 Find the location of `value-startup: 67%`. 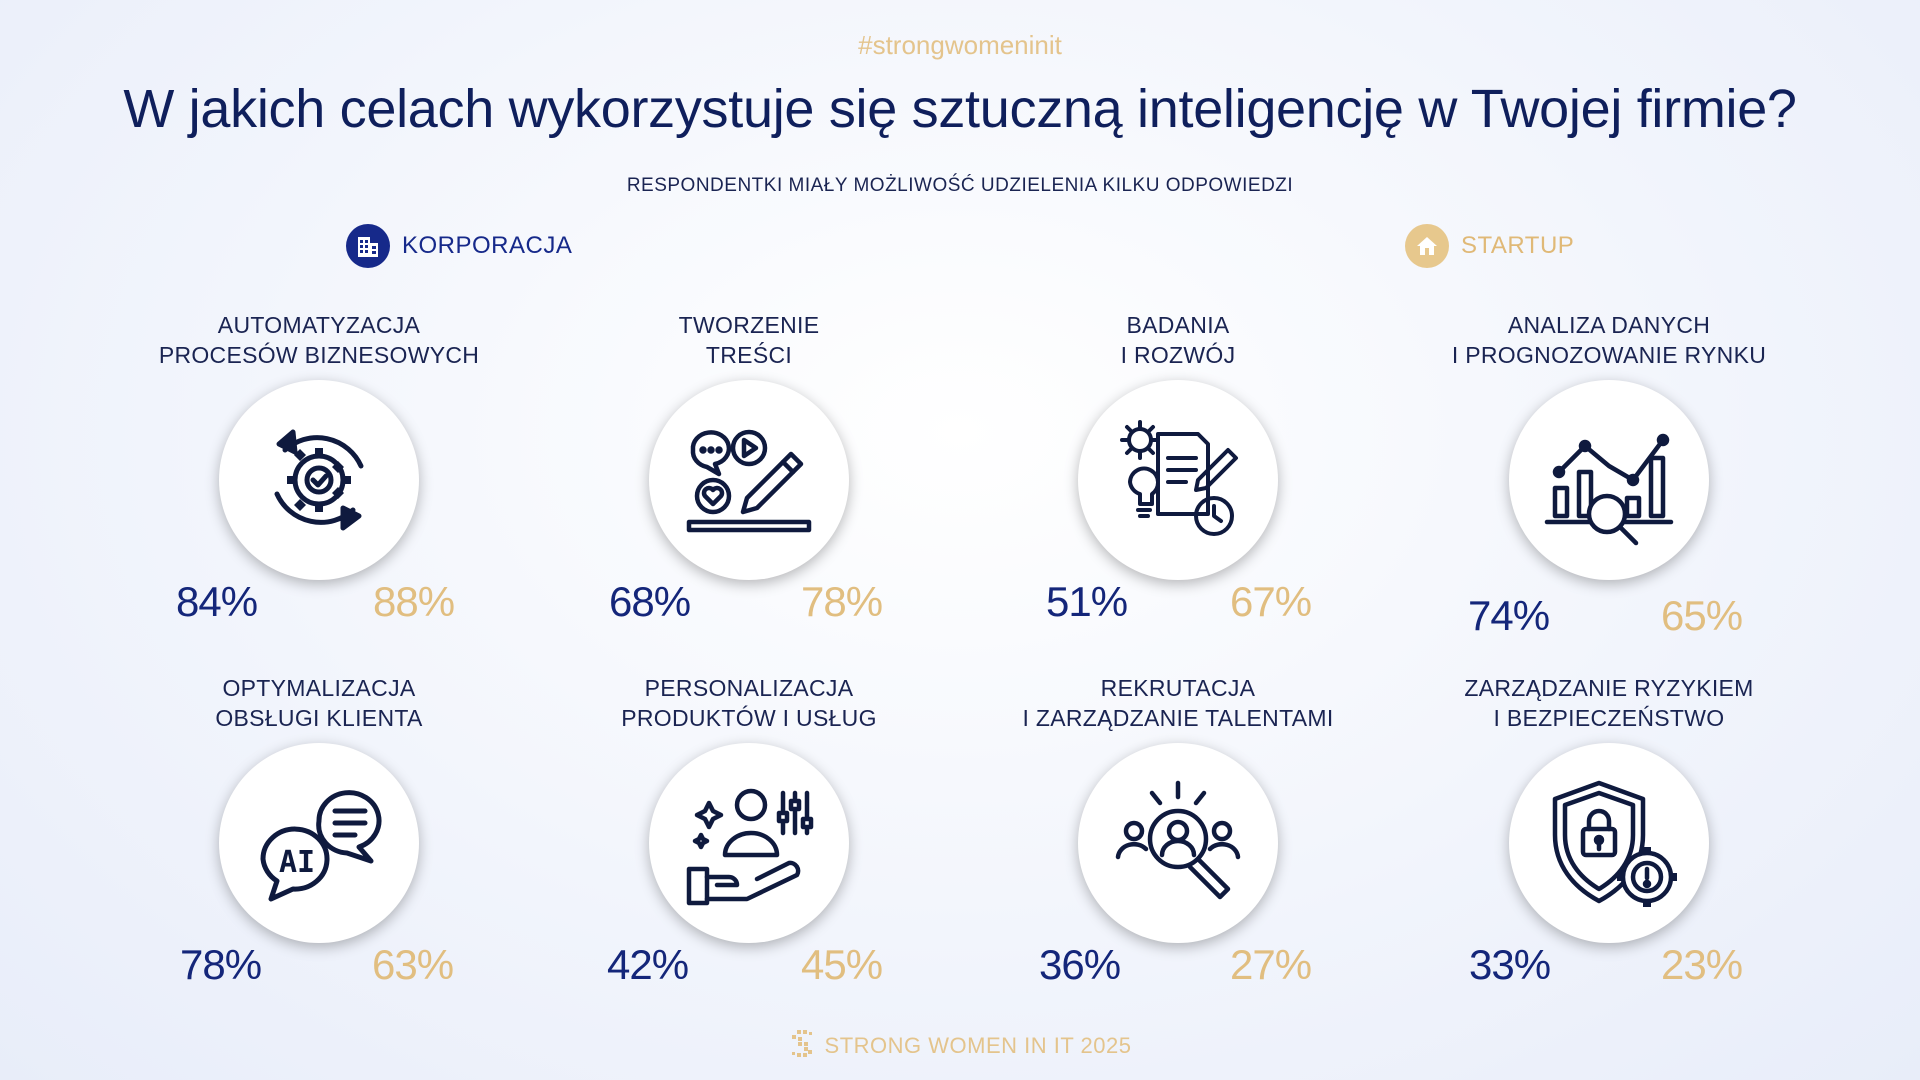

value-startup: 67% is located at coordinates (1271, 601).